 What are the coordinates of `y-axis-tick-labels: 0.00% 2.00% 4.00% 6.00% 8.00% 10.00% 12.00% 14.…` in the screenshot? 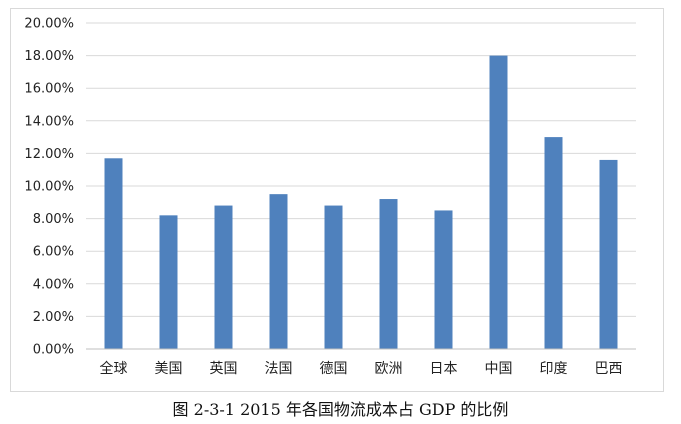 It's located at (49, 187).